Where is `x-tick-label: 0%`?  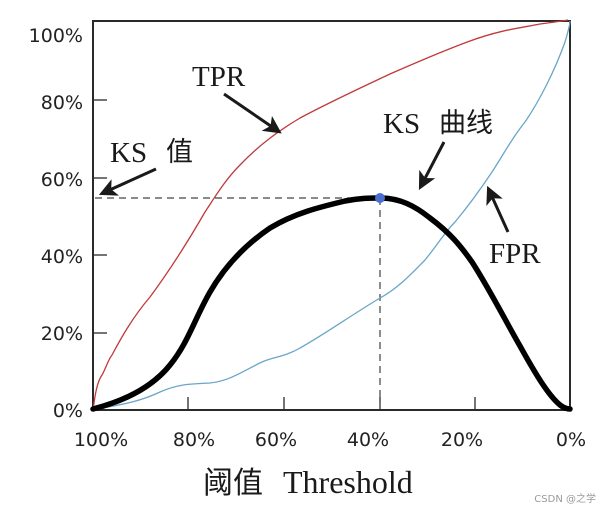 x-tick-label: 0% is located at coordinates (571, 440).